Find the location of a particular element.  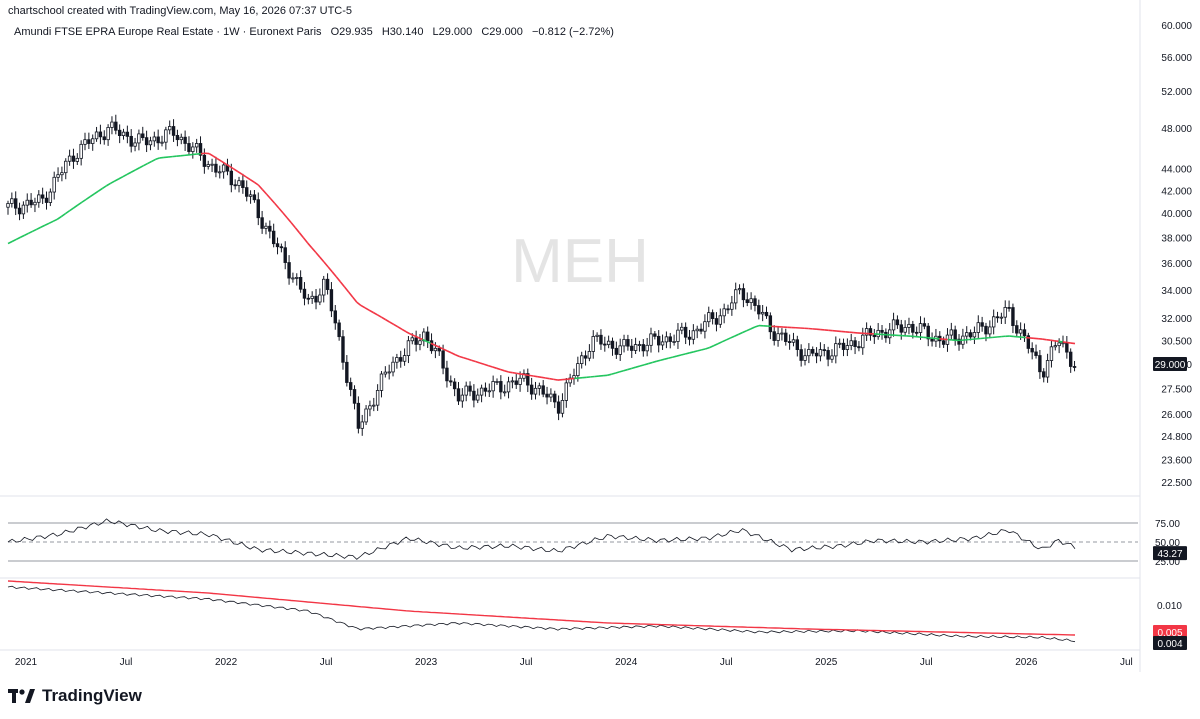

price-tick-label: 32.000 is located at coordinates (1176, 319).